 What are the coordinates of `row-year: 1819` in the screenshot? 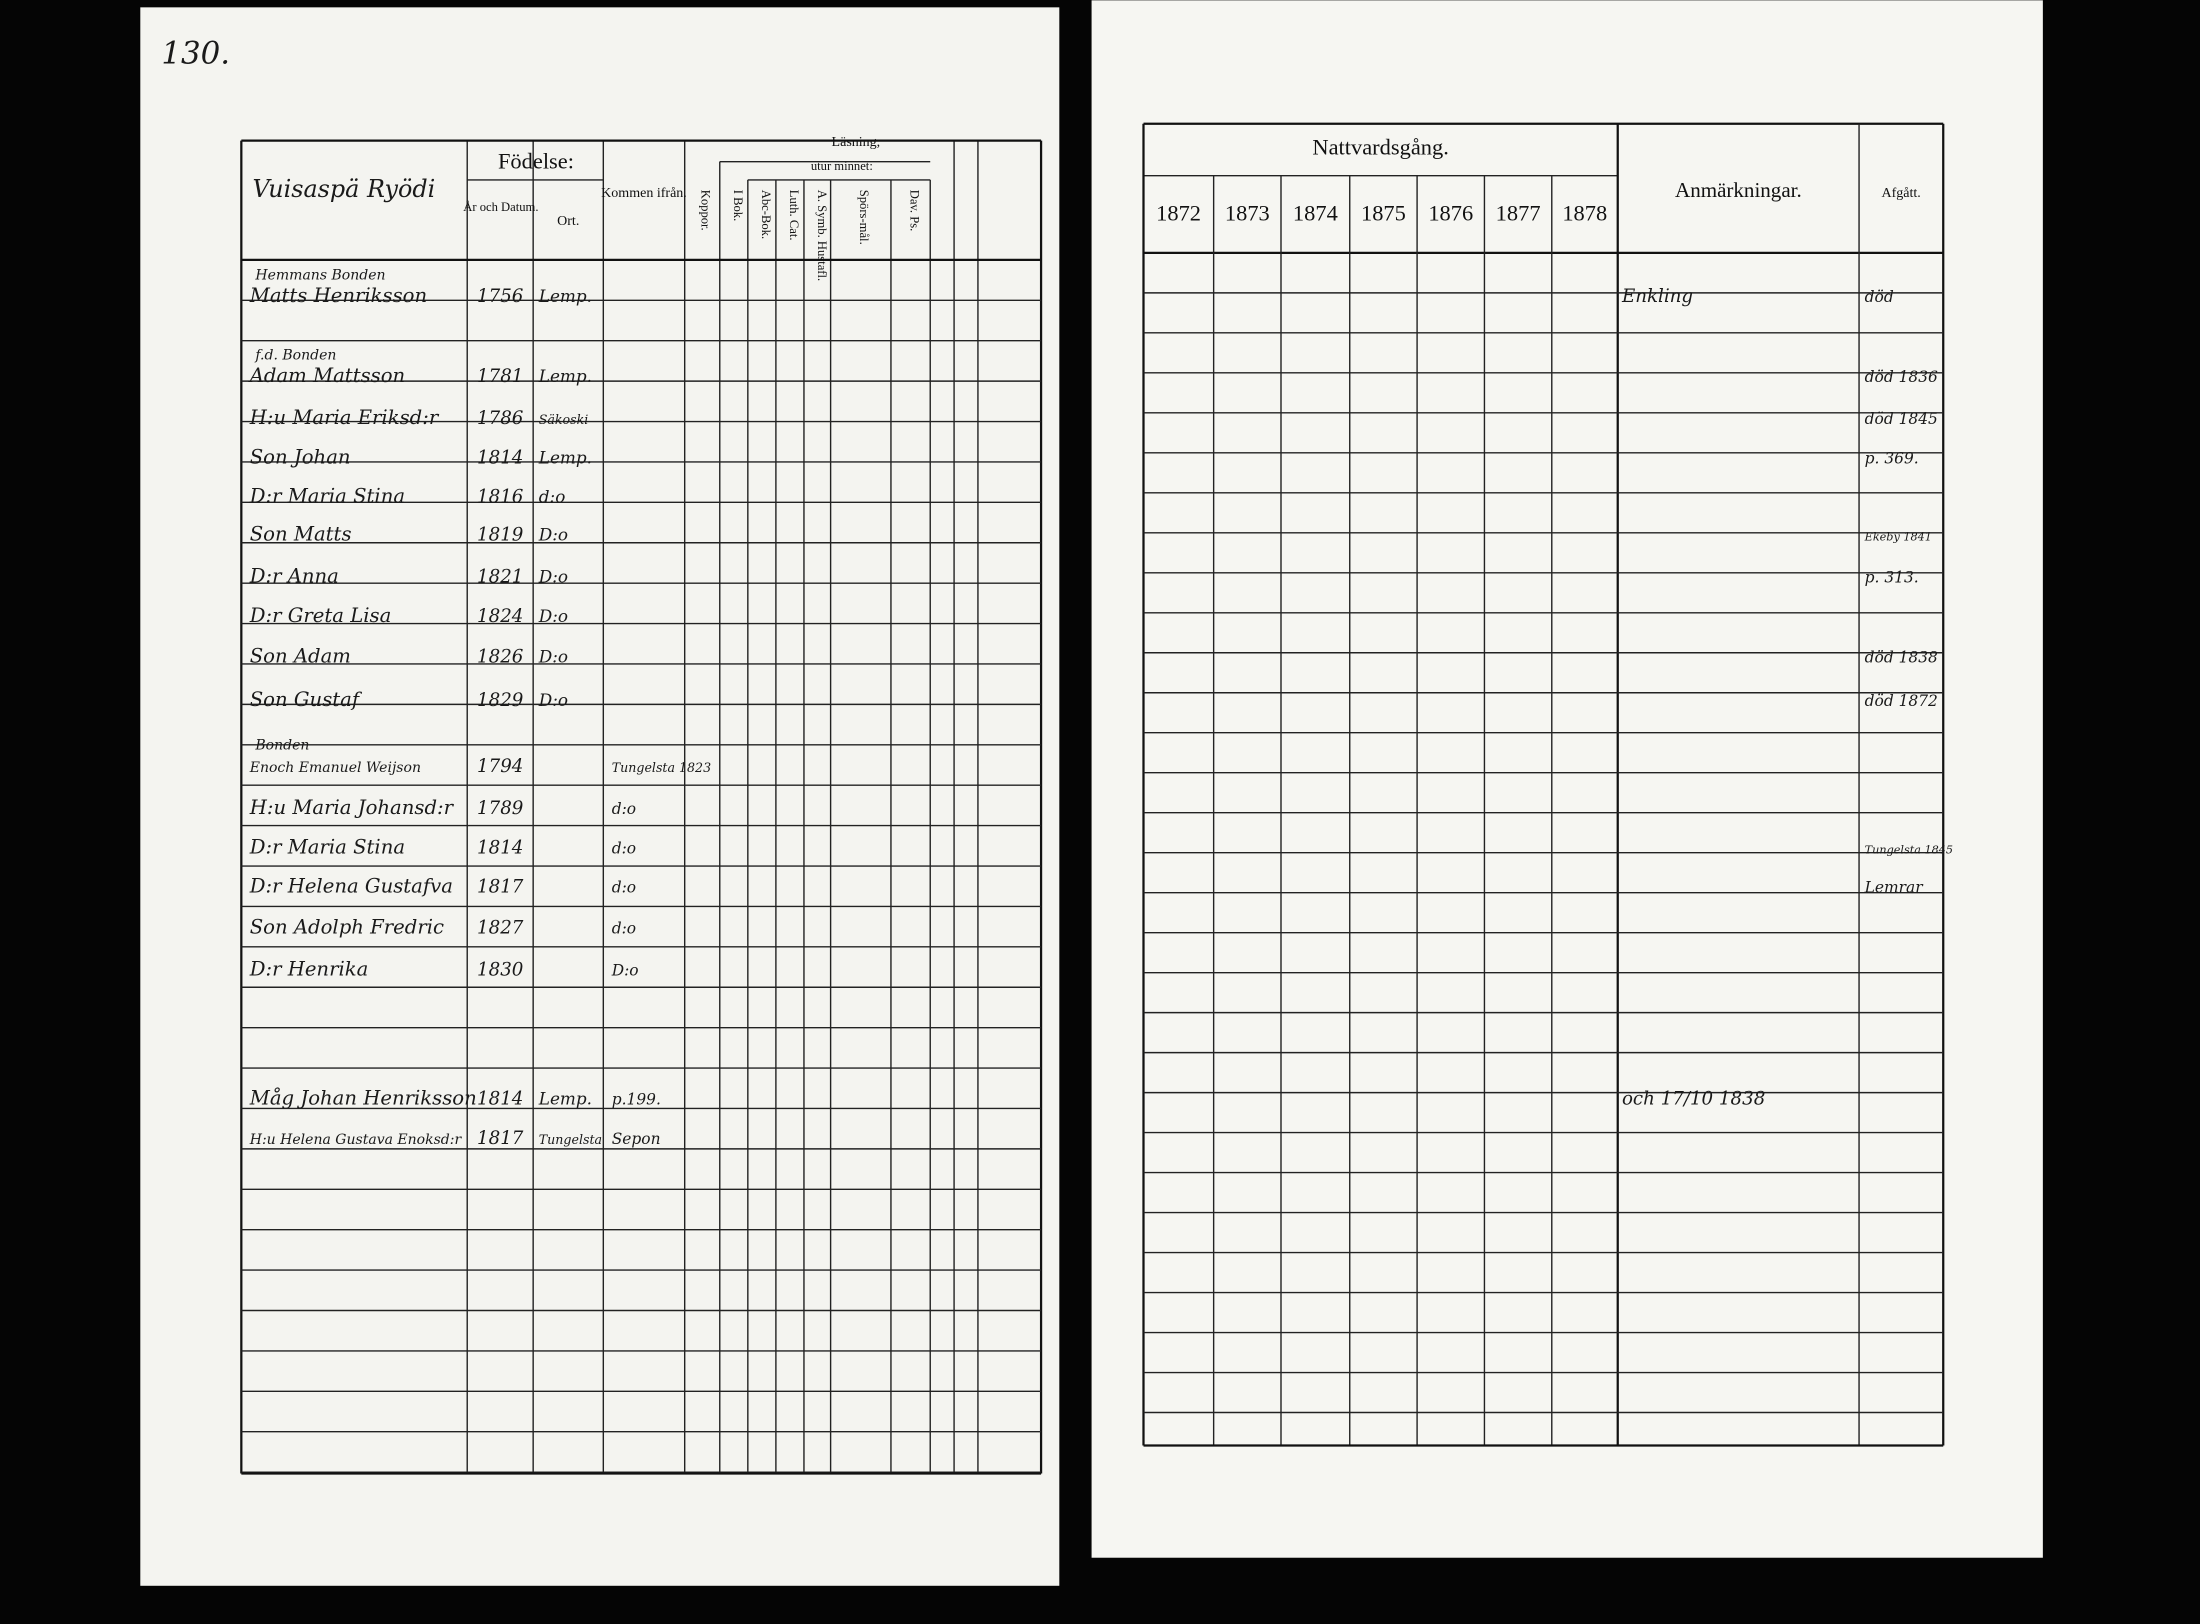 It's located at (500, 535).